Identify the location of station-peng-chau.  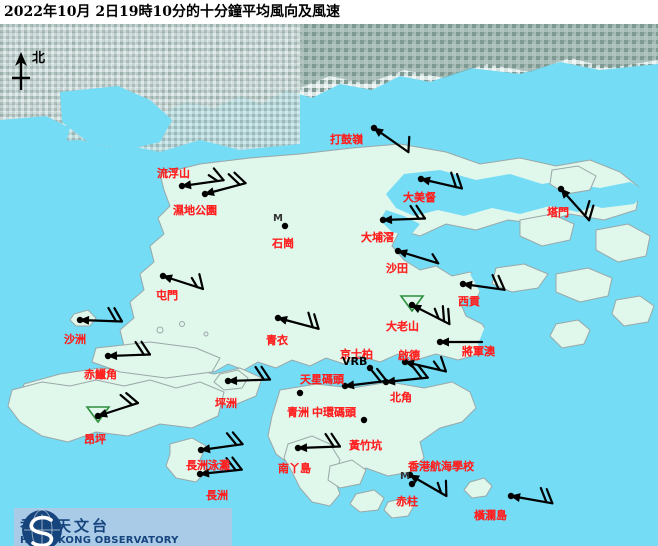
(248, 375).